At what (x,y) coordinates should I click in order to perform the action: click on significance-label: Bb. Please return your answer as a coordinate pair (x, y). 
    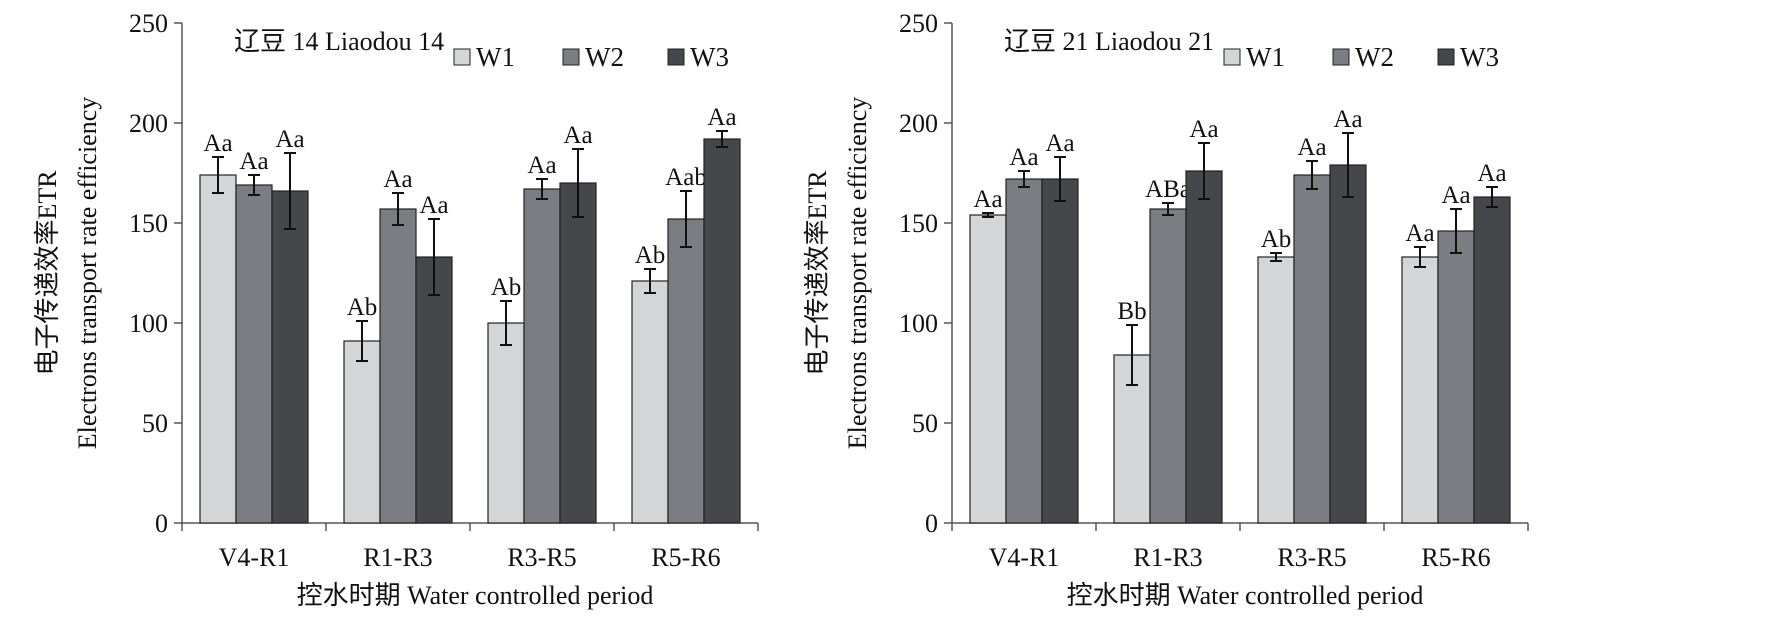
    Looking at the image, I should click on (1131, 311).